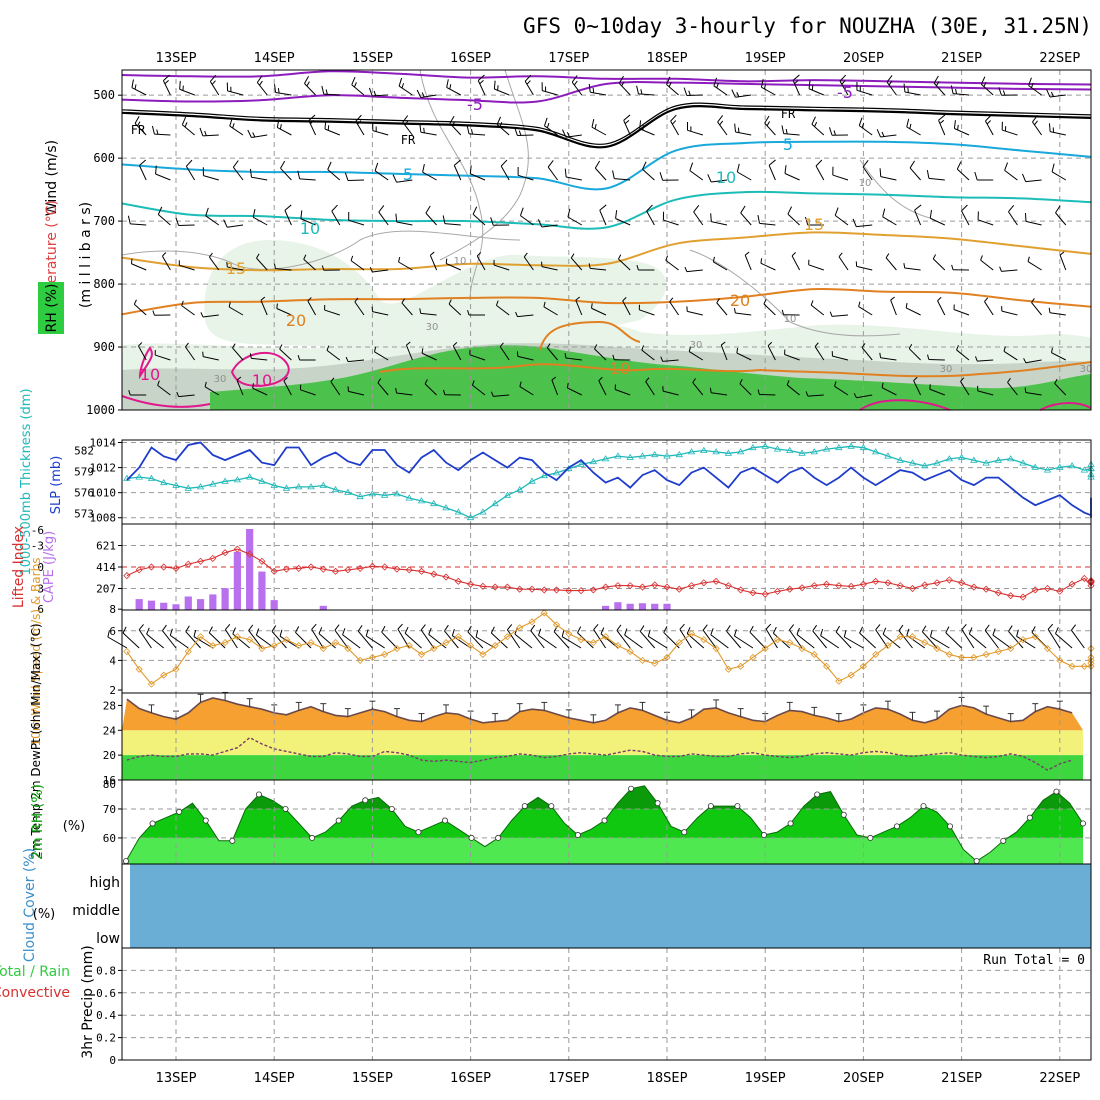 The height and width of the screenshot is (1100, 1100). Describe the element at coordinates (1034, 960) in the screenshot. I see `run-total-label: Run Total = 0` at that location.